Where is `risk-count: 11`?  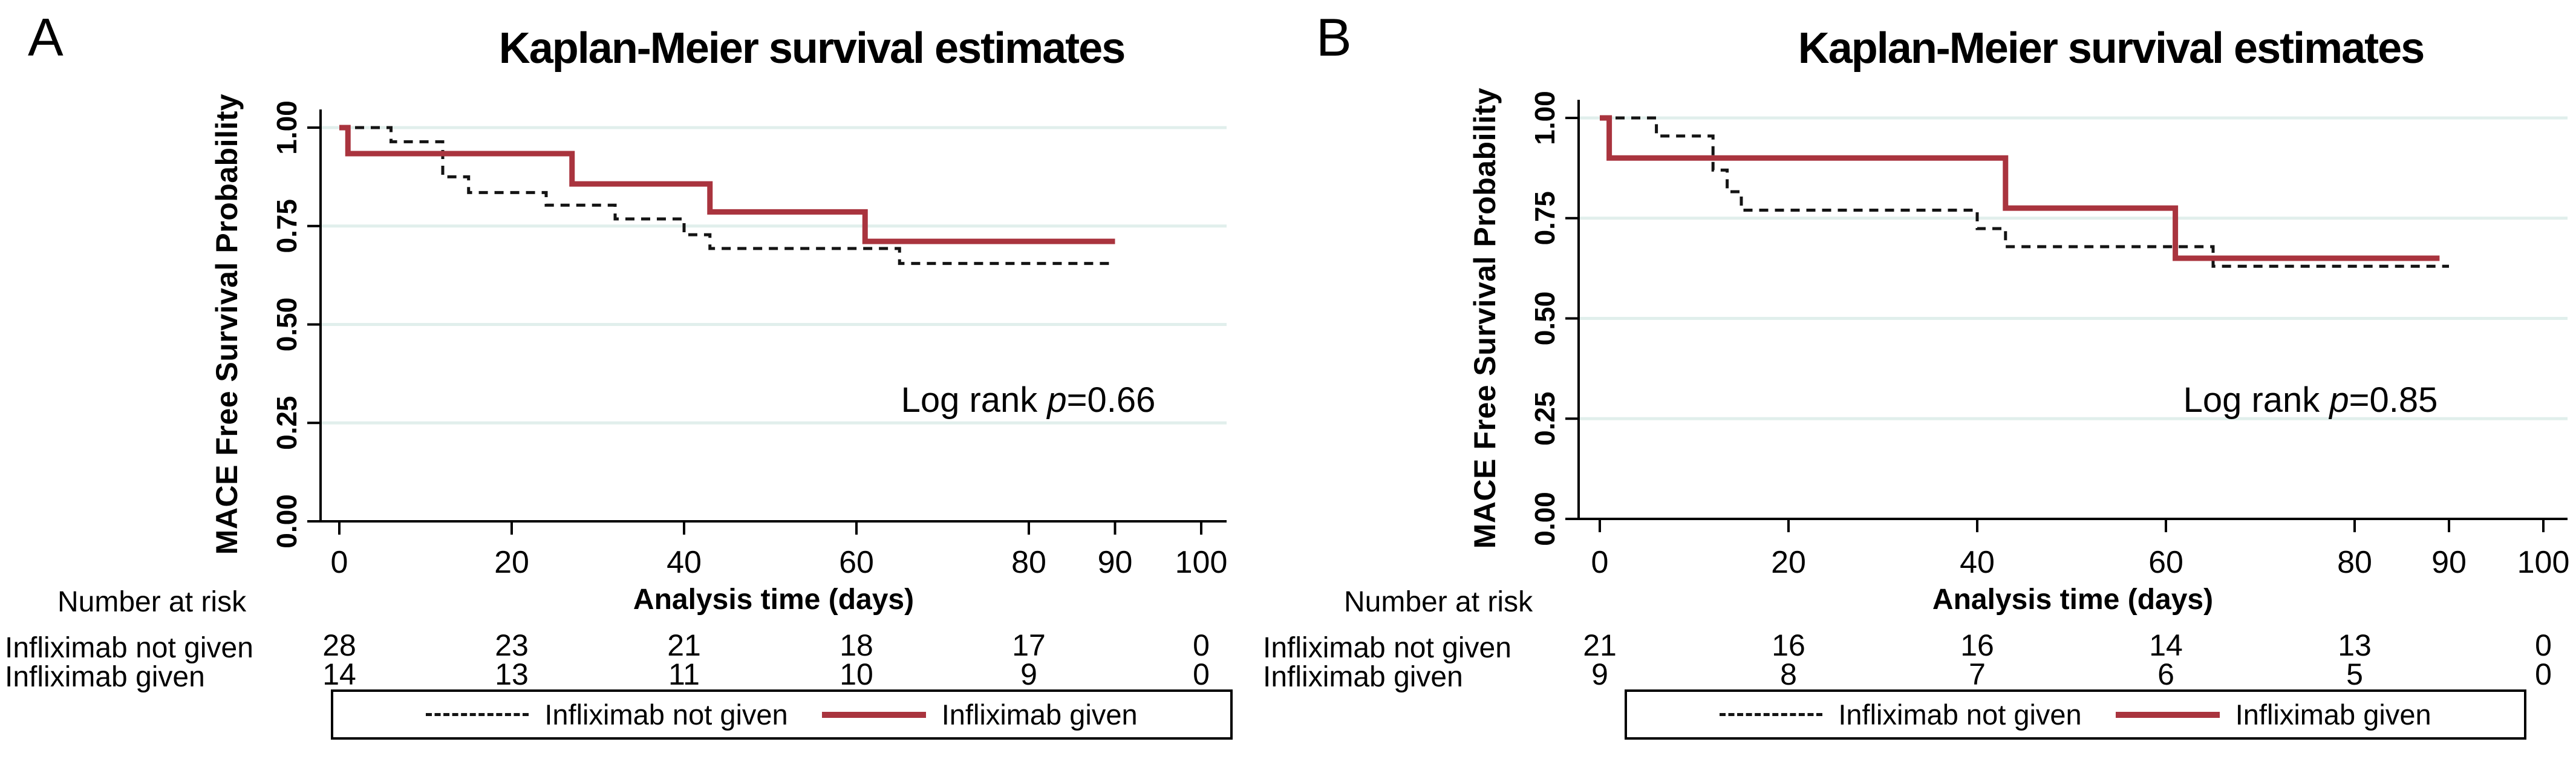
risk-count: 11 is located at coordinates (684, 674).